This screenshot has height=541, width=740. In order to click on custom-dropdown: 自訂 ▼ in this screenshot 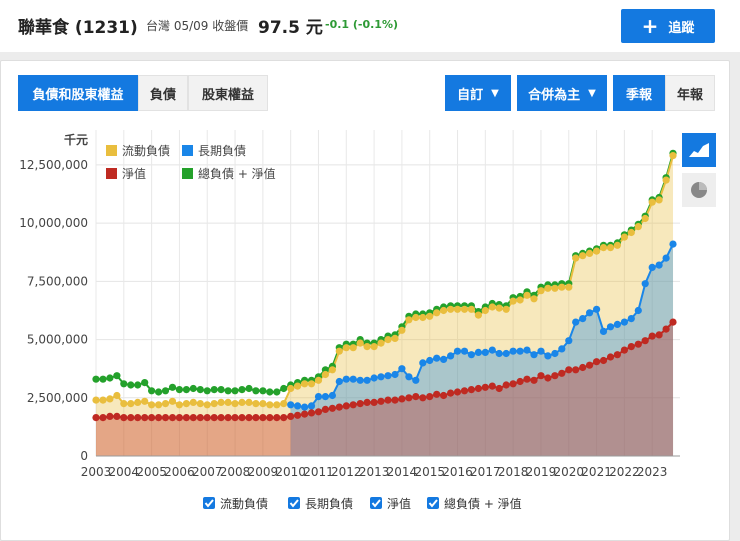, I will do `click(478, 93)`.